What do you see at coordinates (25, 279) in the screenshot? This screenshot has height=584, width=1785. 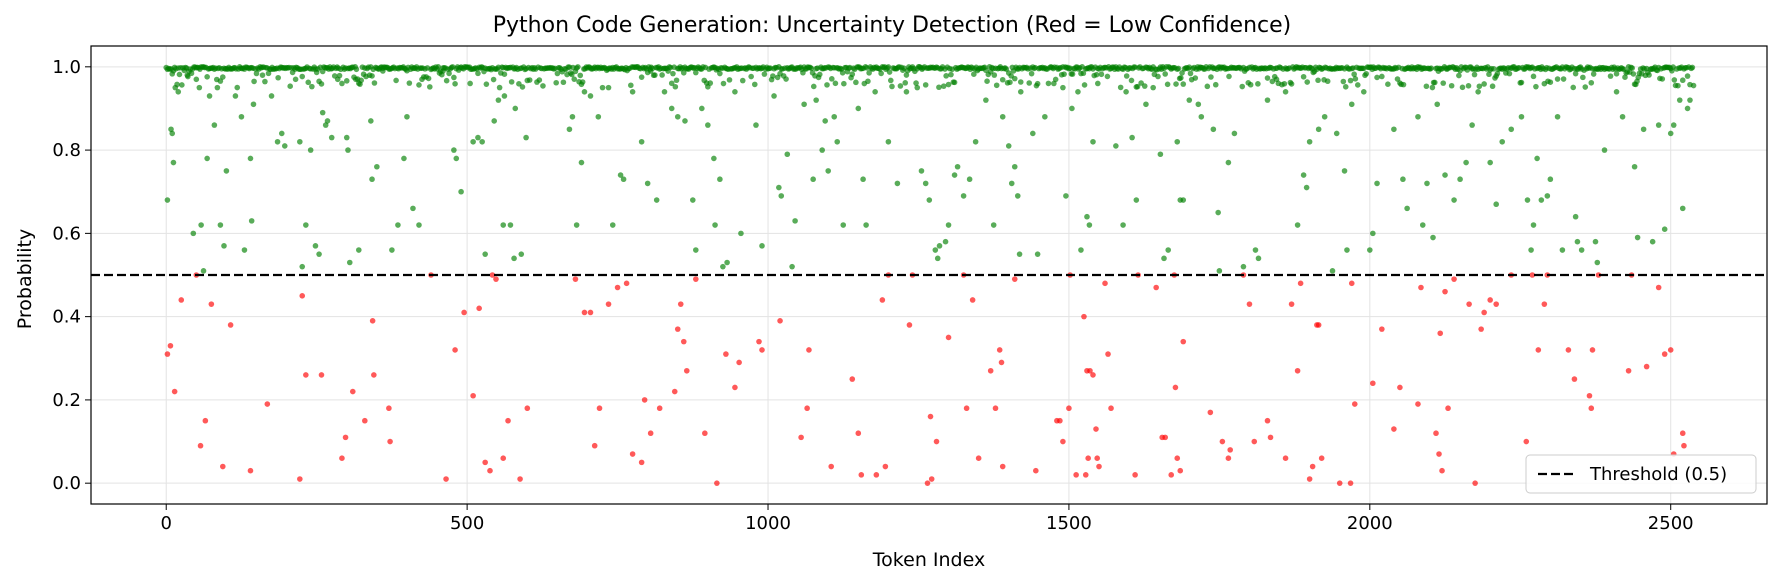 I see `y-axis-label: Probability` at bounding box center [25, 279].